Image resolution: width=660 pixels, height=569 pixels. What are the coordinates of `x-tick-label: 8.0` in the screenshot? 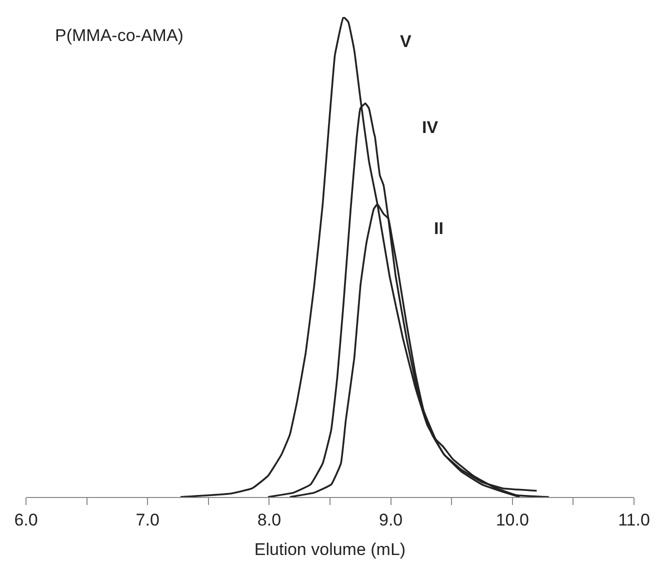 It's located at (269, 520).